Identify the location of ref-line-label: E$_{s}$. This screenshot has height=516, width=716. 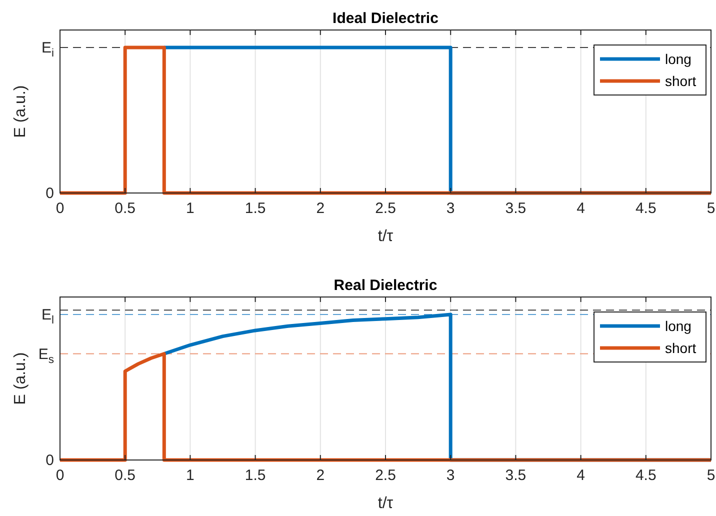
(46, 356).